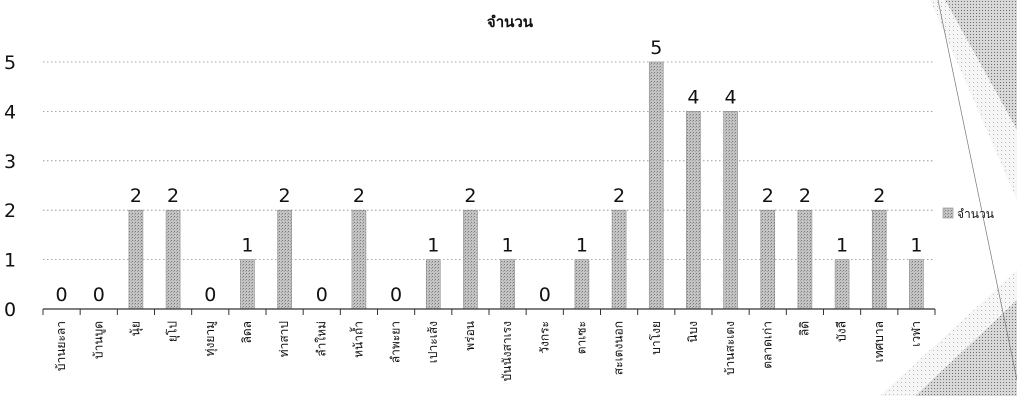  Describe the element at coordinates (396, 342) in the screenshot. I see `category-label: ลำพะยา` at that location.